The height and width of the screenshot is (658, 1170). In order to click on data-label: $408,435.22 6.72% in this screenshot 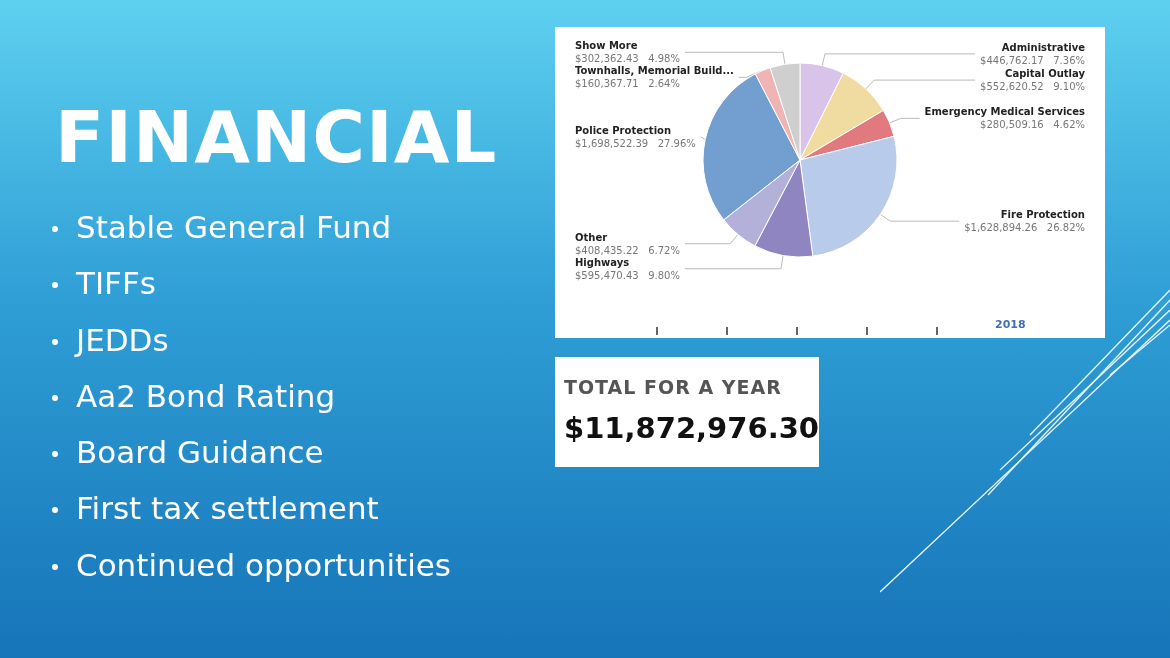, I will do `click(627, 250)`.